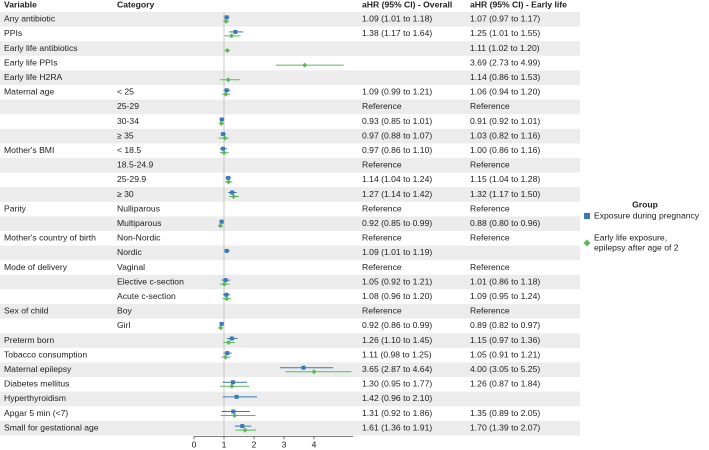  What do you see at coordinates (131, 267) in the screenshot?
I see `category-label: Vaginal` at bounding box center [131, 267].